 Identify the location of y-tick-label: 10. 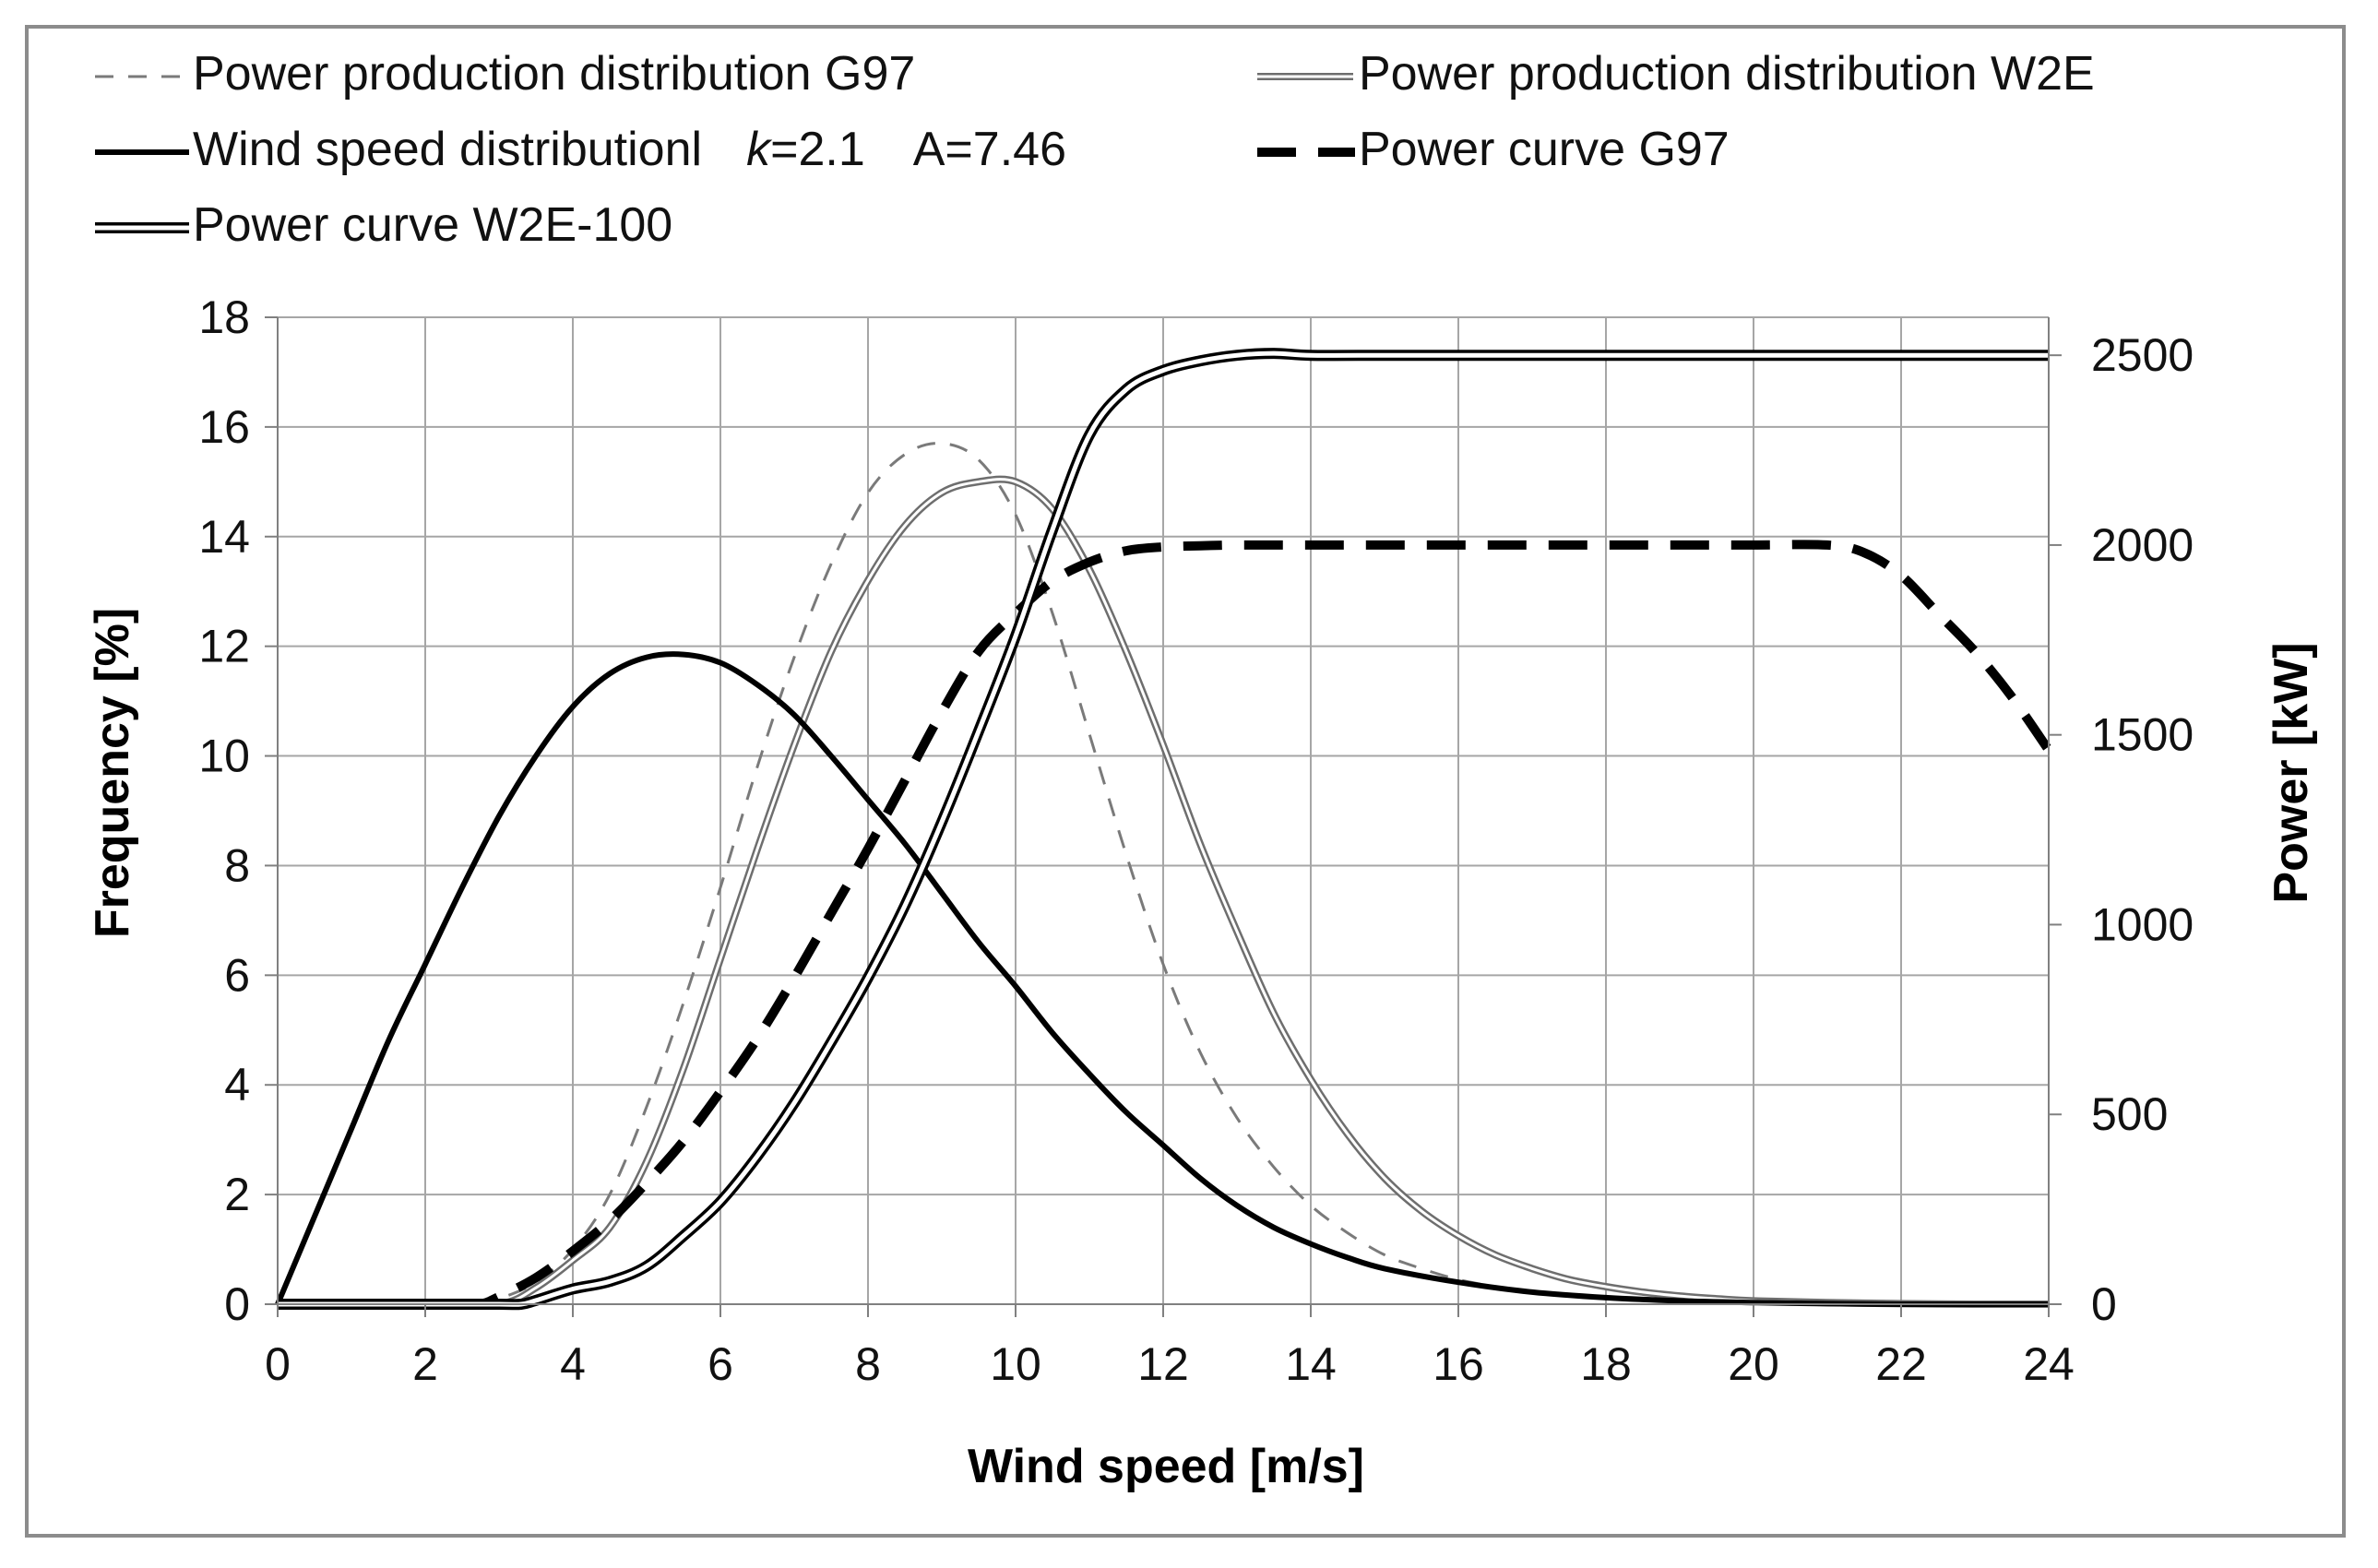
(224, 756).